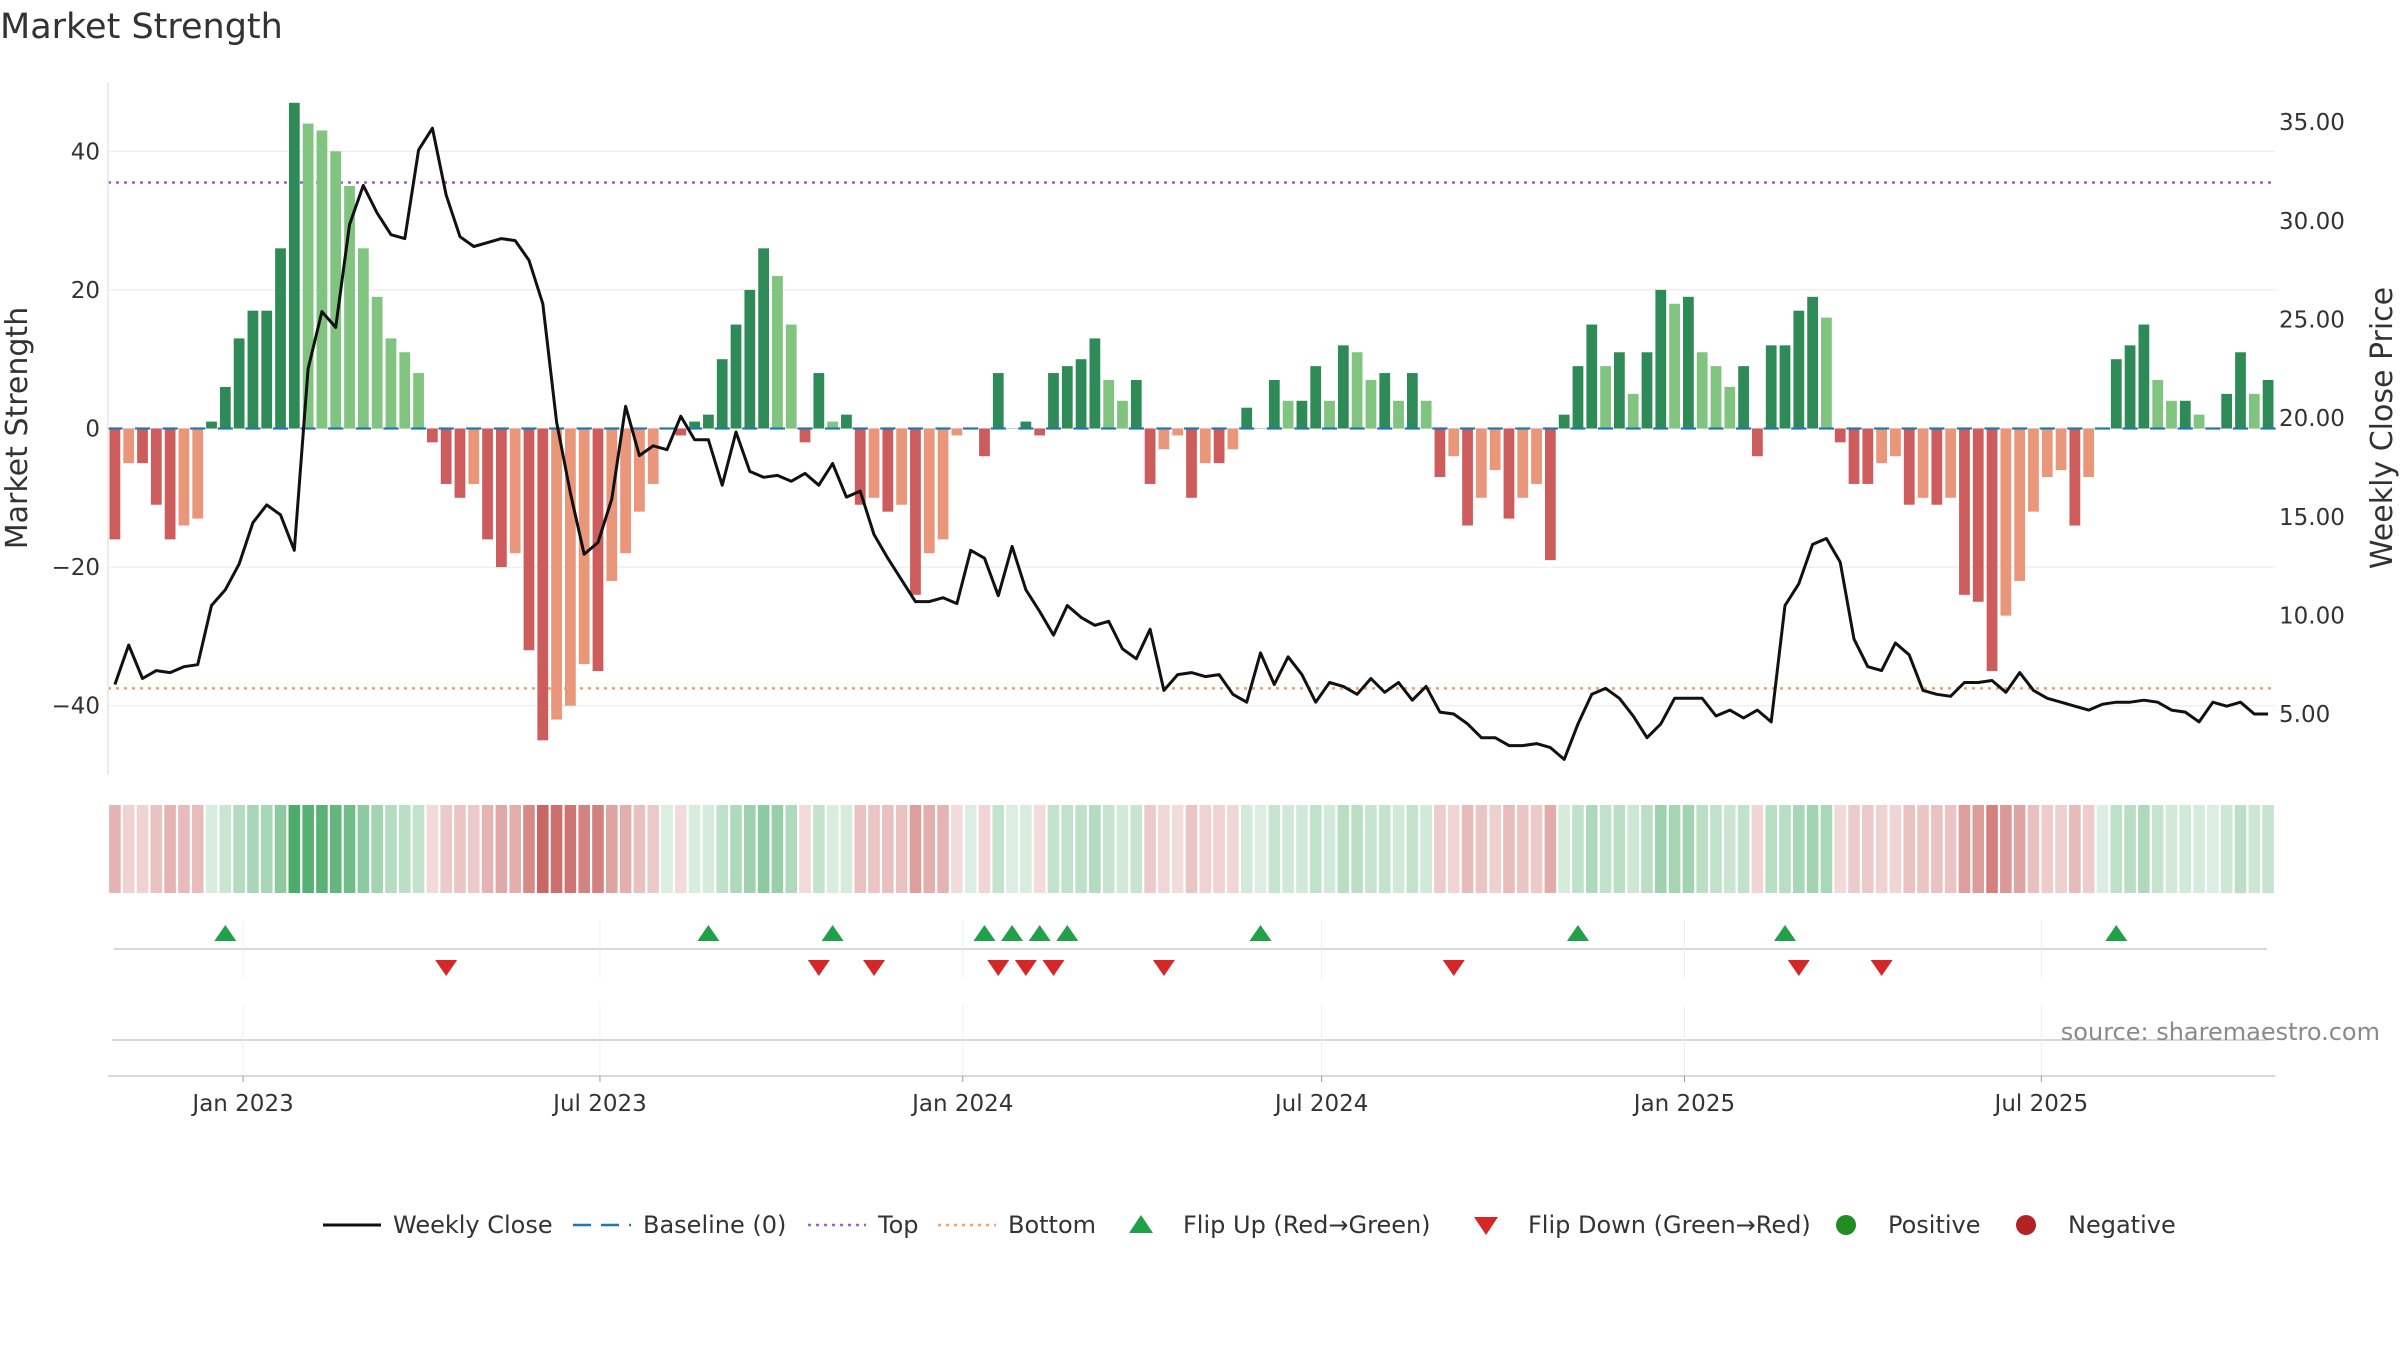 The height and width of the screenshot is (1350, 2400). Describe the element at coordinates (85, 291) in the screenshot. I see `y-tick-label: 20` at that location.